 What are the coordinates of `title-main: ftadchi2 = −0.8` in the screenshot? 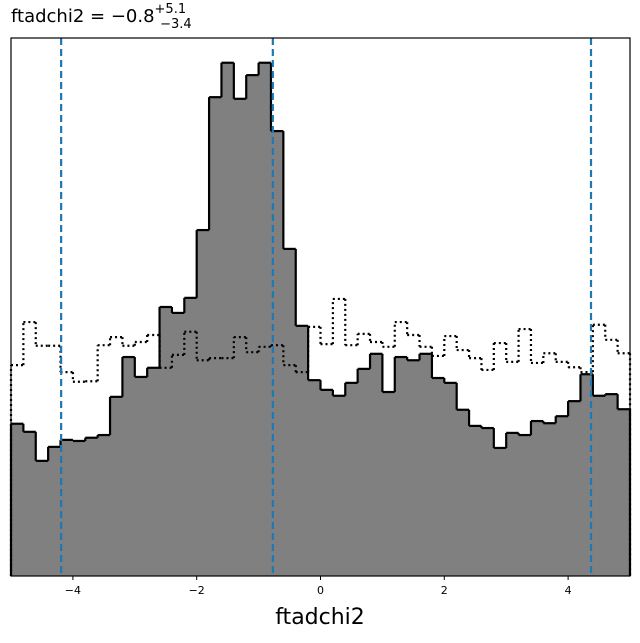 It's located at (83, 16).